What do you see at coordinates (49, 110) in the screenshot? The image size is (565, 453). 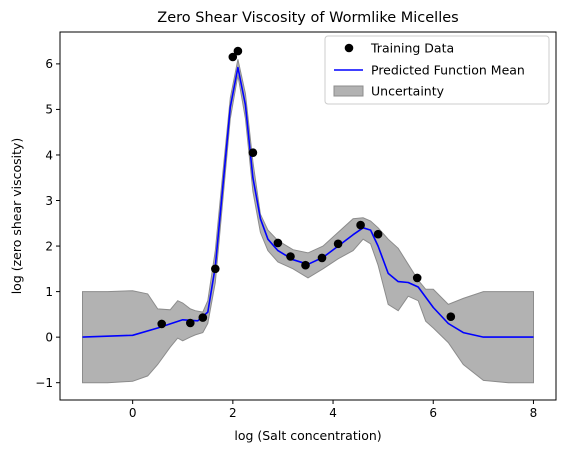 I see `y-tick-label: 5` at bounding box center [49, 110].